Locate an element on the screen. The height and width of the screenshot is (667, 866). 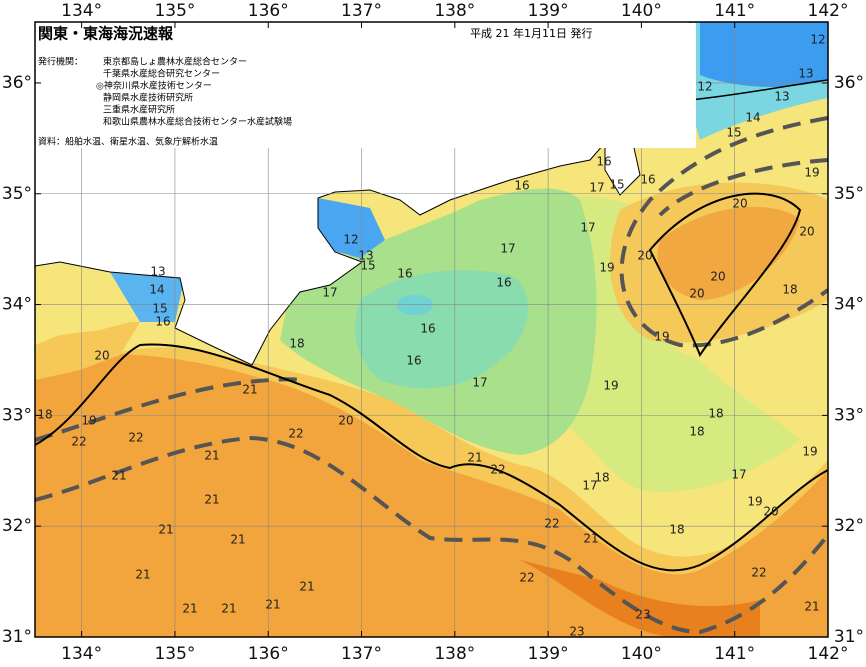
lat-label: 34° is located at coordinates (849, 305).